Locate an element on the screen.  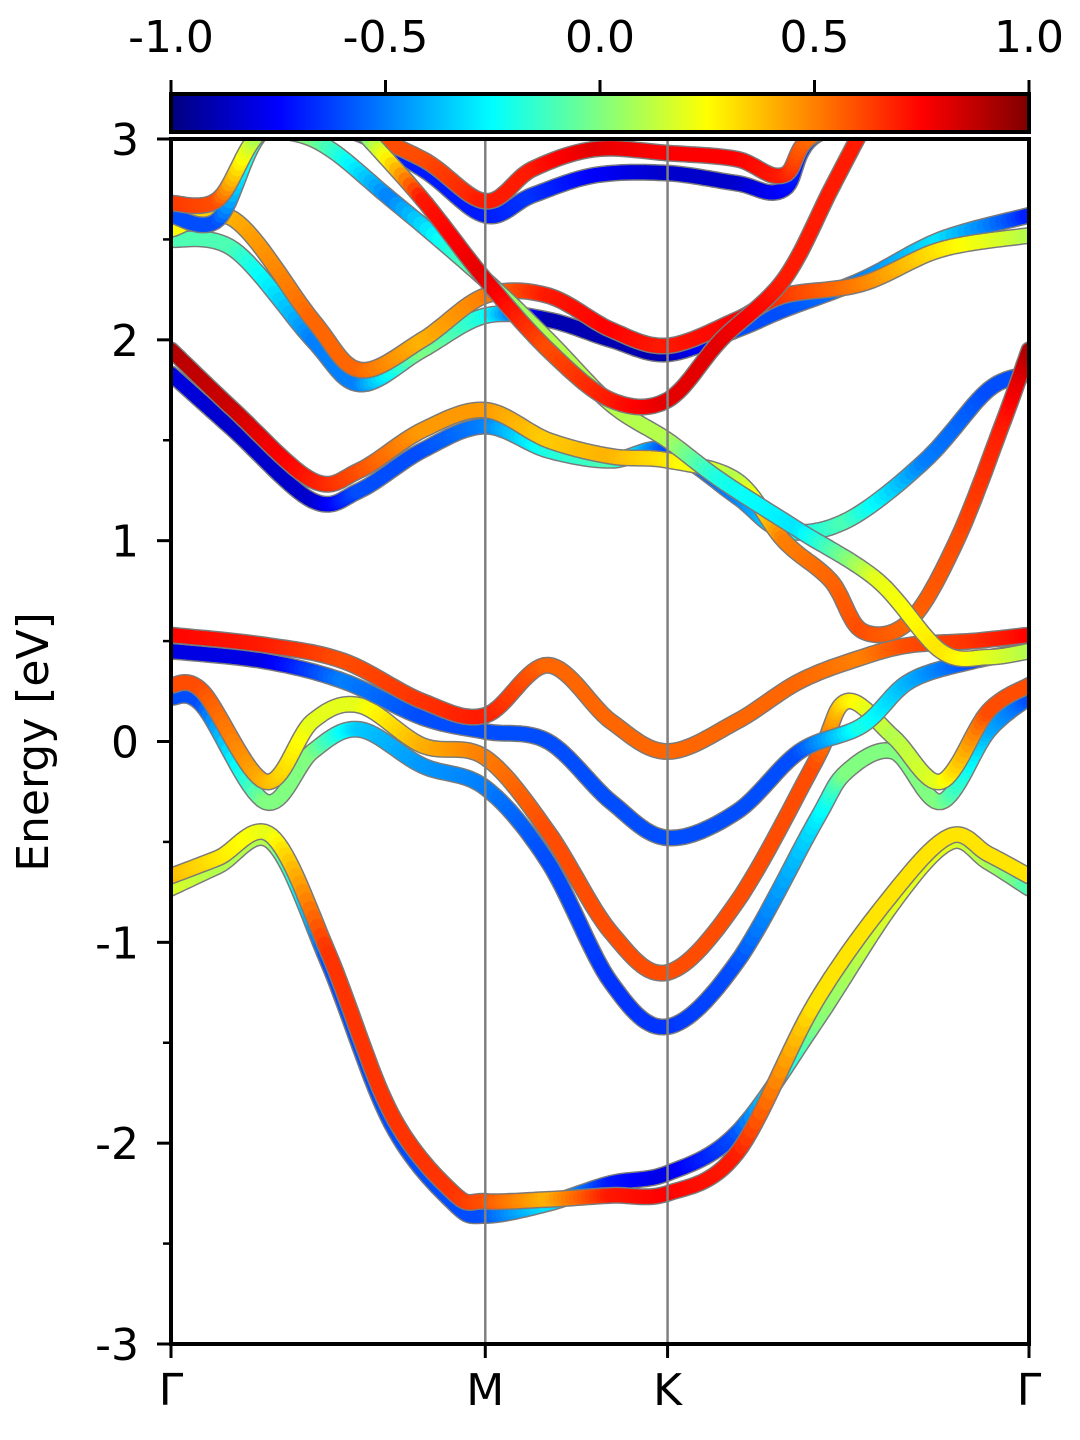
colorbar-tick-label: 1.0 is located at coordinates (1029, 37).